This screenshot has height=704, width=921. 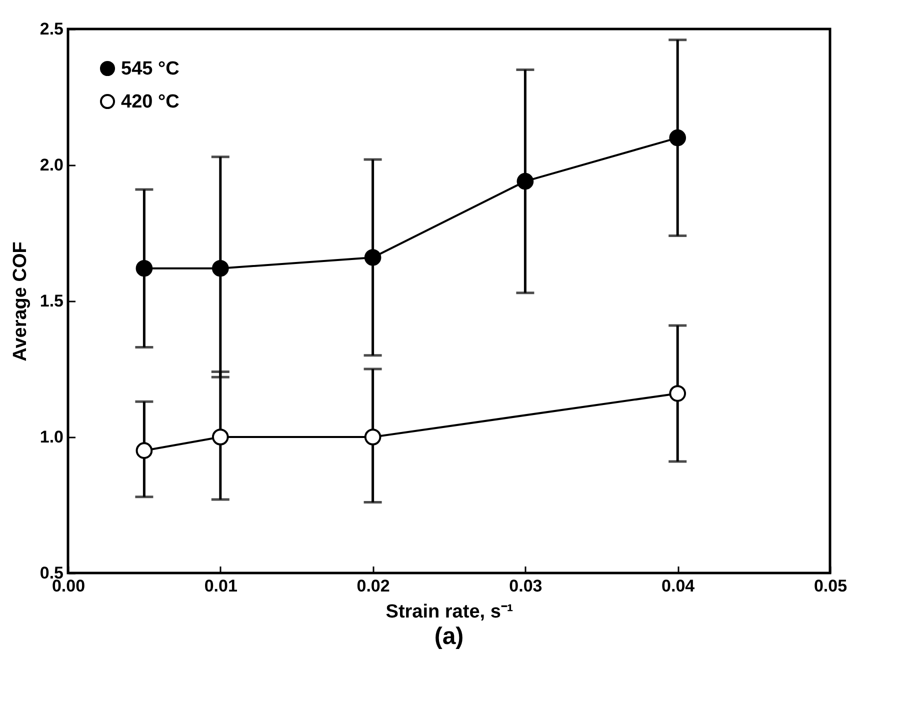 I want to click on x-tick-label: 0.05, so click(x=831, y=586).